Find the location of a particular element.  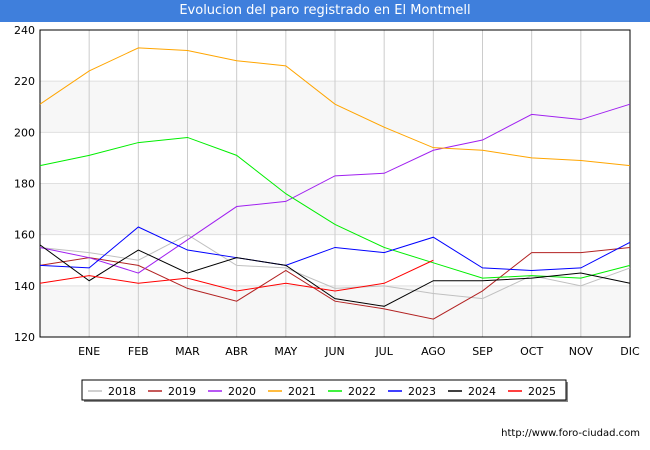

x-tick-label: MAR is located at coordinates (187, 351).